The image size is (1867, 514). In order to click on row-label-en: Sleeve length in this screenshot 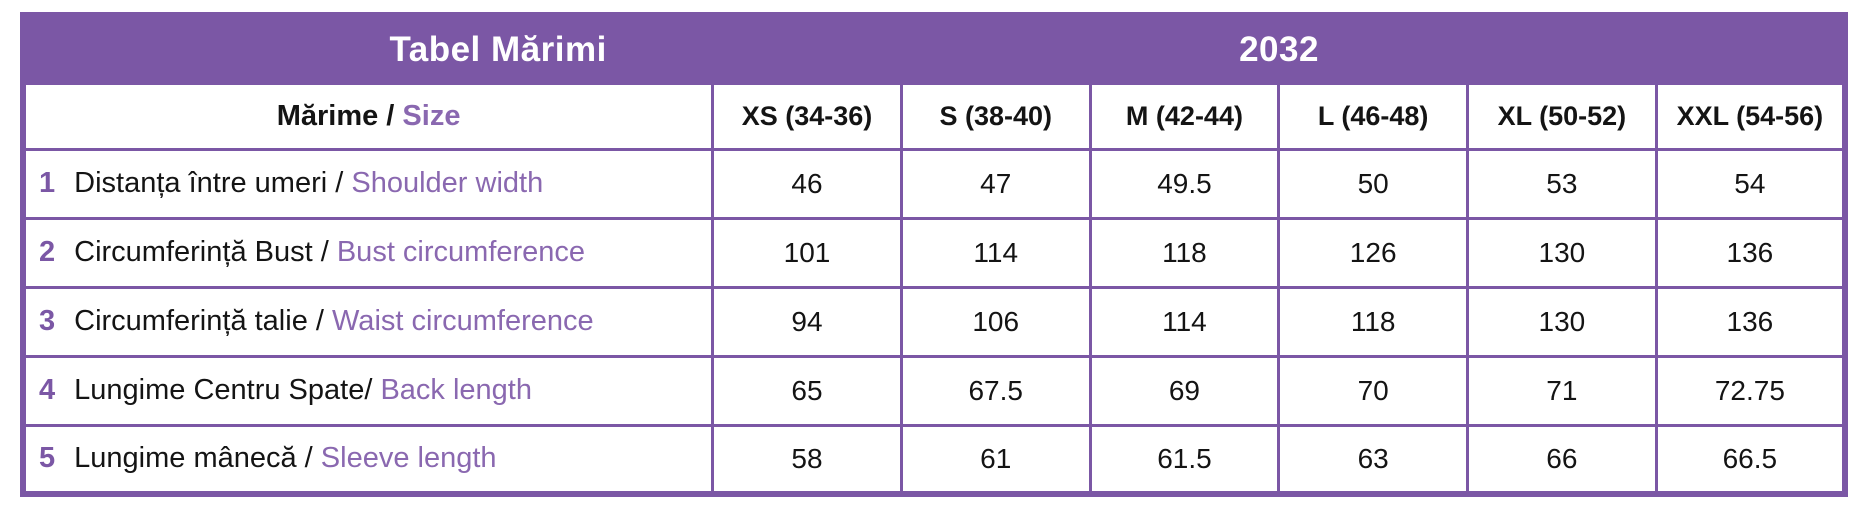, I will do `click(408, 458)`.